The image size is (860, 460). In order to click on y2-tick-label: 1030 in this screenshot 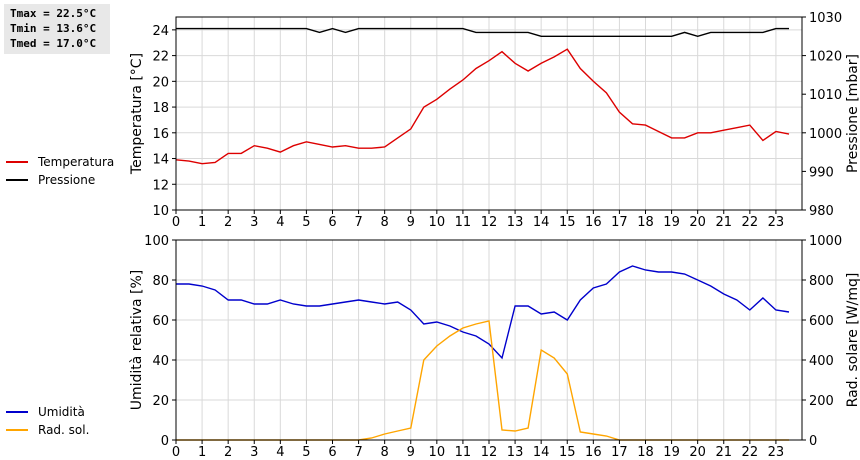, I will do `click(825, 18)`.